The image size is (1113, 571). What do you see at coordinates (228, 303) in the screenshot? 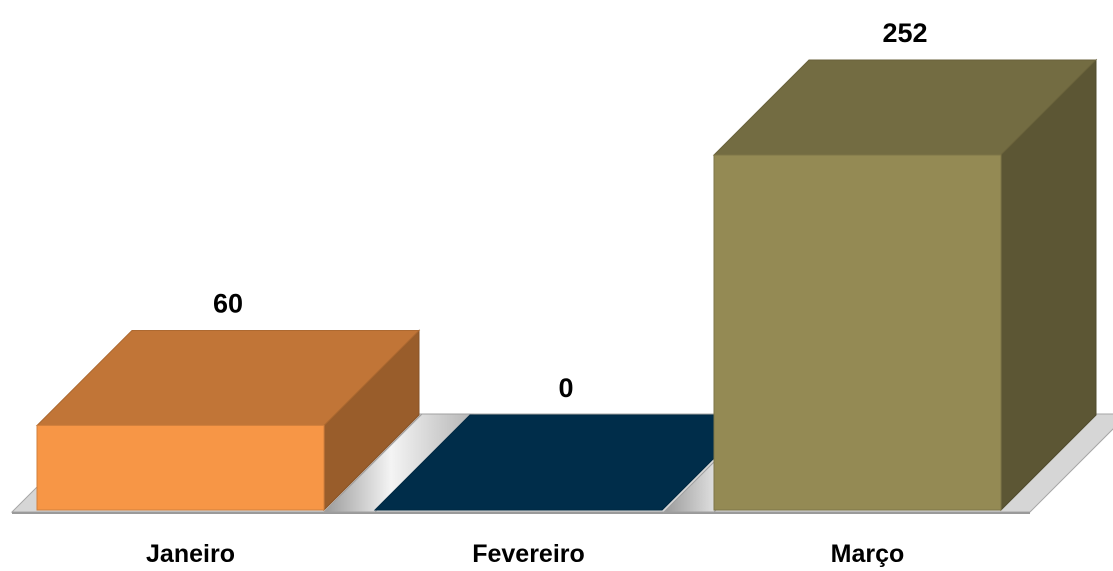
I see `data-label-janeiro: 60` at bounding box center [228, 303].